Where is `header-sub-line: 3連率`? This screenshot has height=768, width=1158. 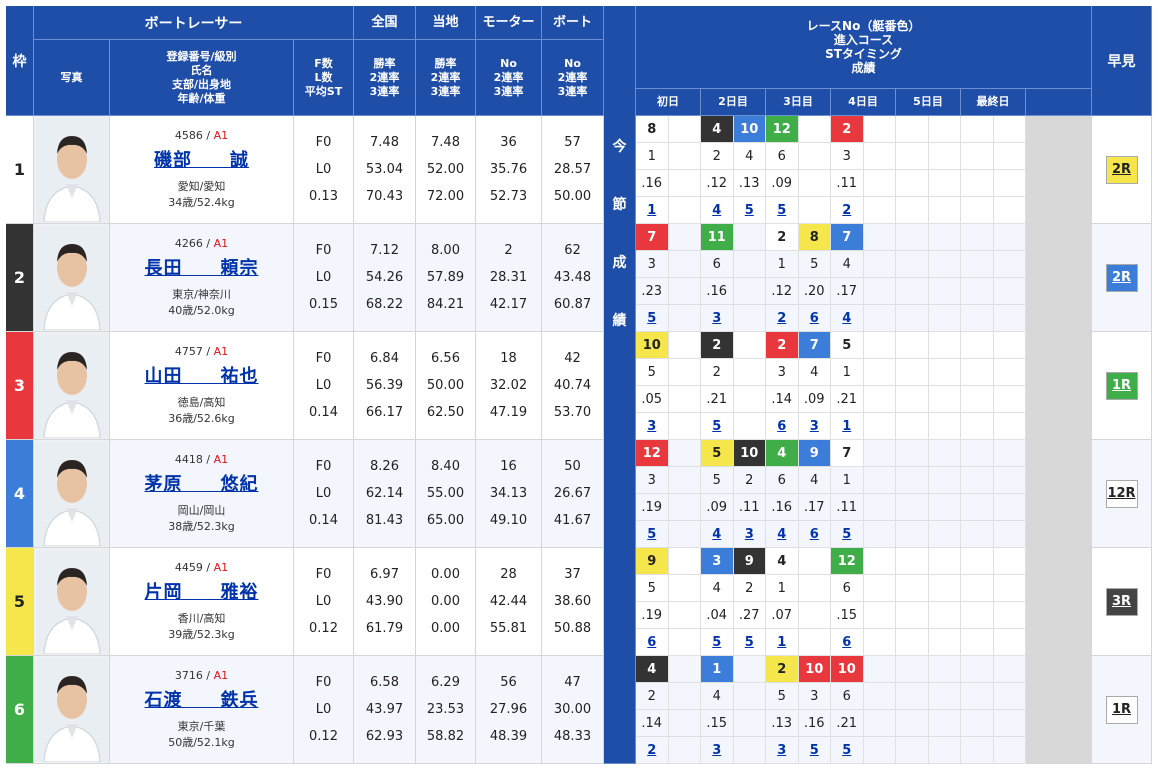
header-sub-line: 3連率 is located at coordinates (445, 91).